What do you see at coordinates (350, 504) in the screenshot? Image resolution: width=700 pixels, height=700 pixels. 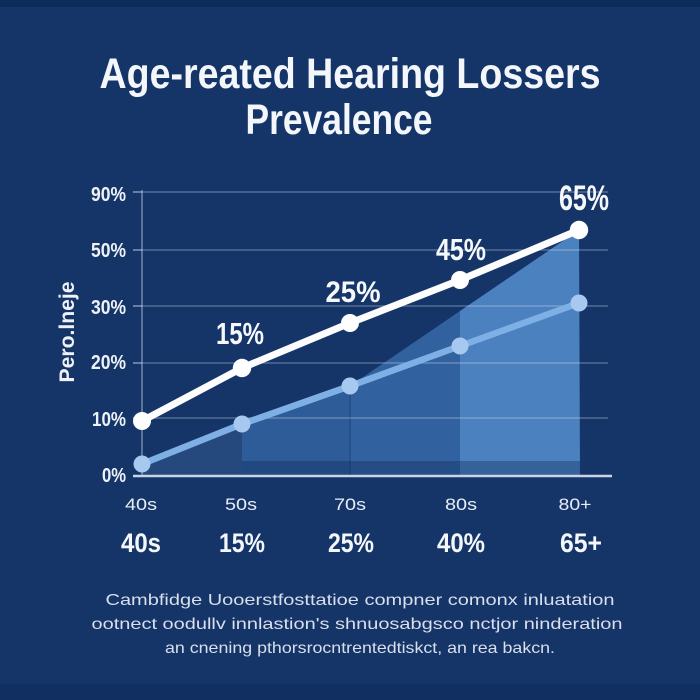 I see `svg-text: 70s` at bounding box center [350, 504].